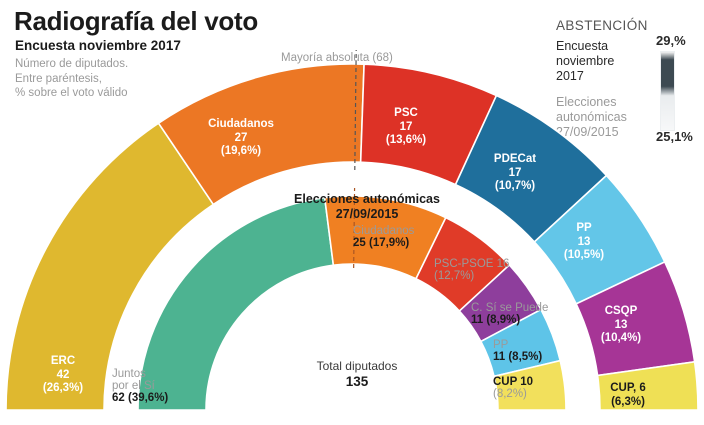 This screenshot has height=425, width=704. What do you see at coordinates (236, 303) in the screenshot?
I see `inner-slice-juntos-por-el-s` at bounding box center [236, 303].